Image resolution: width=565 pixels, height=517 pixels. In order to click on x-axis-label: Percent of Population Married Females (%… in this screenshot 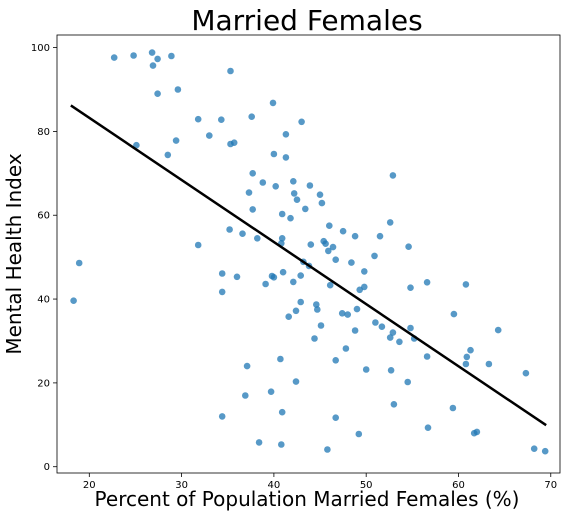, I will do `click(307, 499)`.